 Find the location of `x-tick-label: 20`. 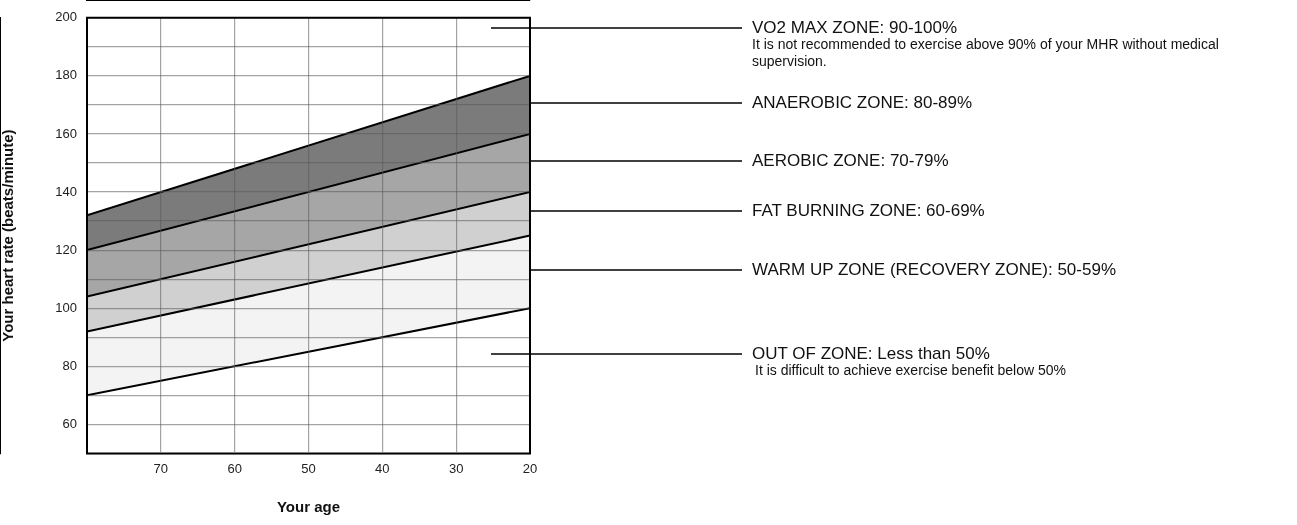

x-tick-label: 20 is located at coordinates (530, 468).